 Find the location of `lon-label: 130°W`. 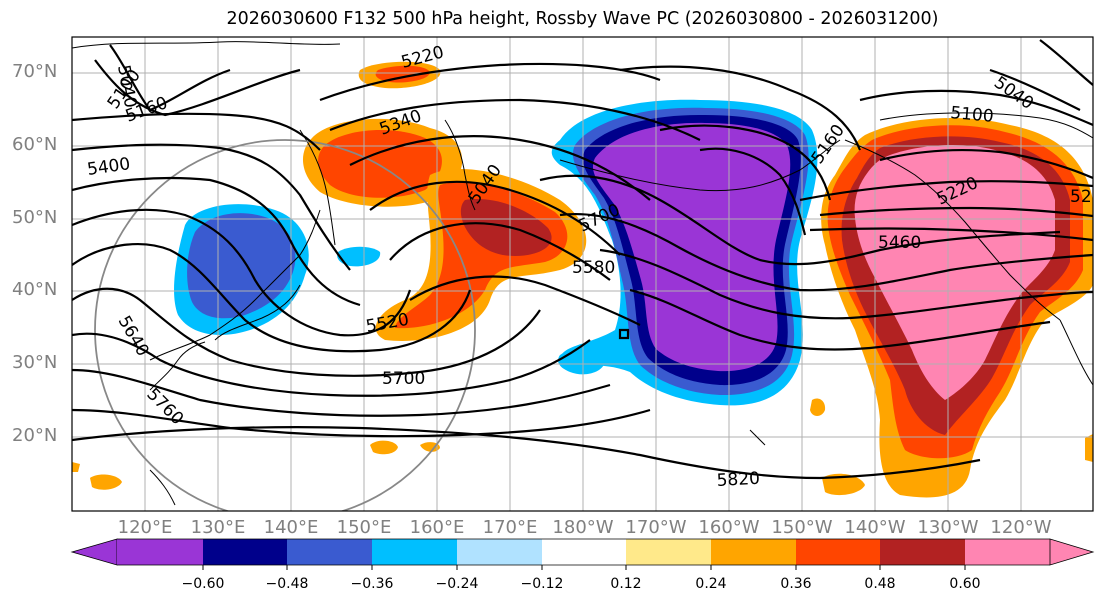

lon-label: 130°W is located at coordinates (948, 527).